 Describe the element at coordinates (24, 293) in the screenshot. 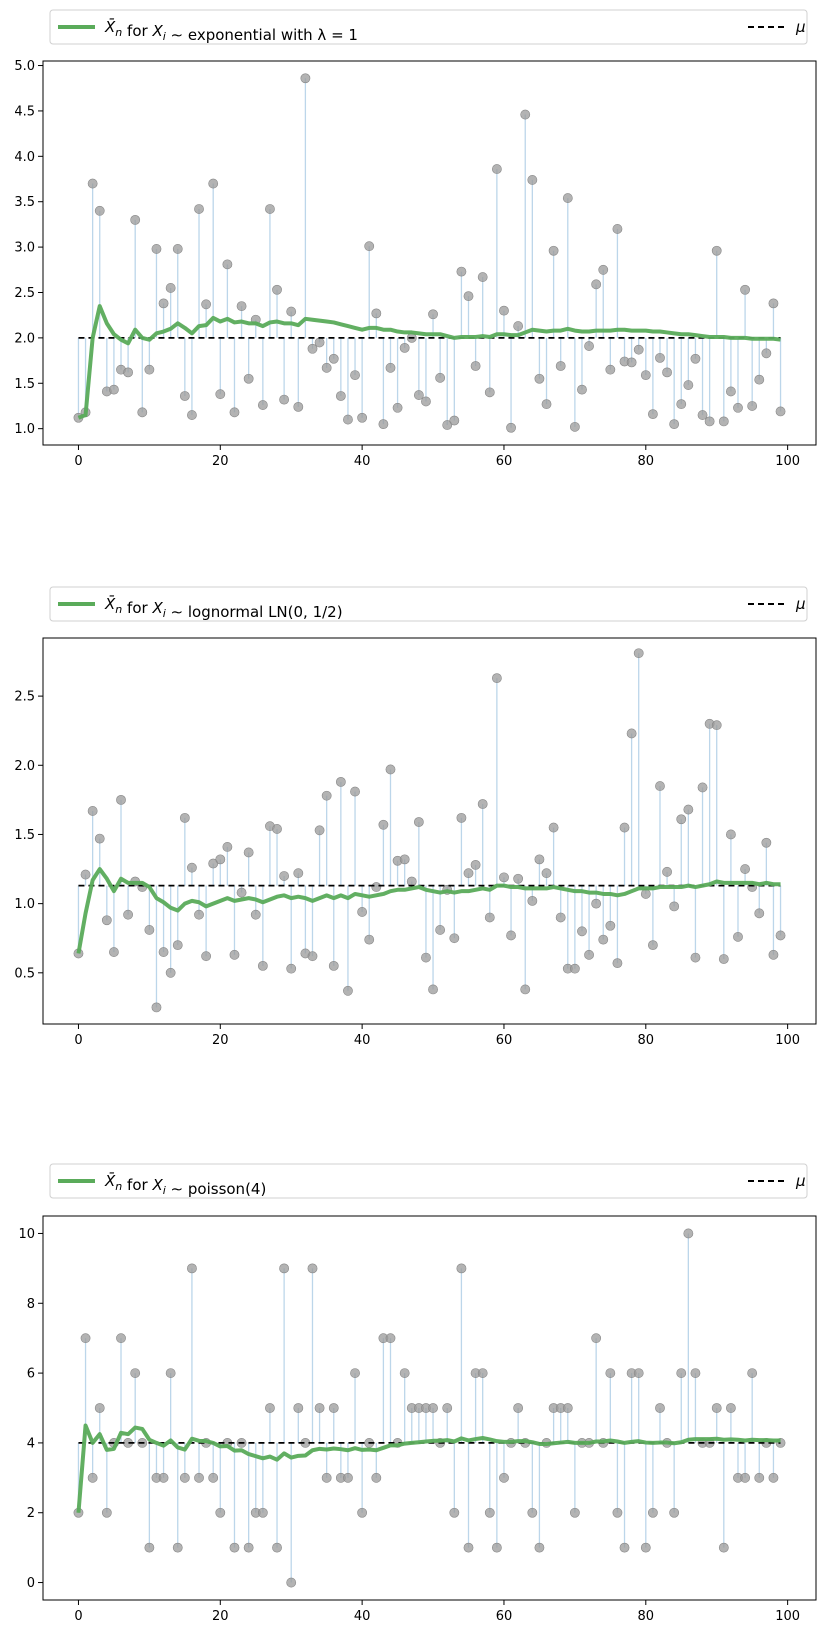

I see `y-tick-label: 2.5` at that location.